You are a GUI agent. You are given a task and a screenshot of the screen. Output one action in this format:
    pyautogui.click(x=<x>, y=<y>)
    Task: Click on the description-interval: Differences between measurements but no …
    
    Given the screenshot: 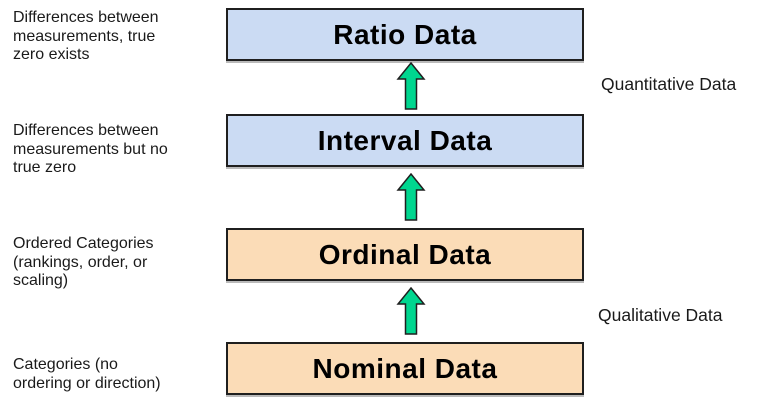 What is the action you would take?
    pyautogui.click(x=90, y=149)
    